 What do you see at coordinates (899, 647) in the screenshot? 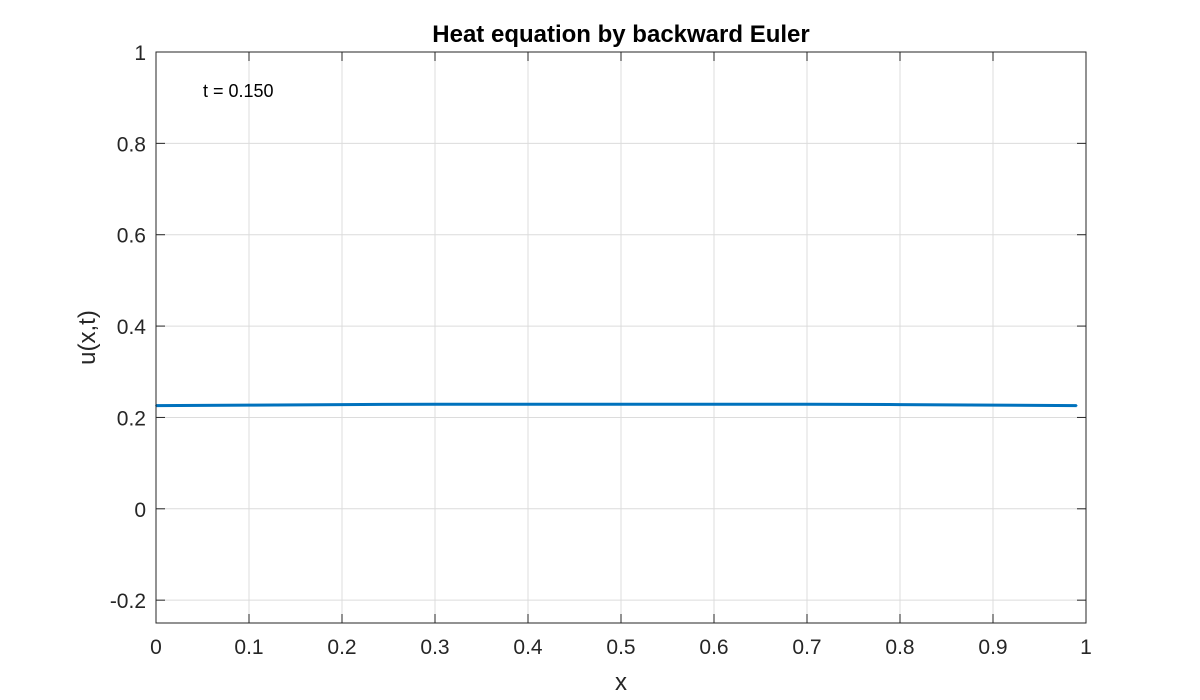
I see `x-tick-label: 0.8` at bounding box center [899, 647].